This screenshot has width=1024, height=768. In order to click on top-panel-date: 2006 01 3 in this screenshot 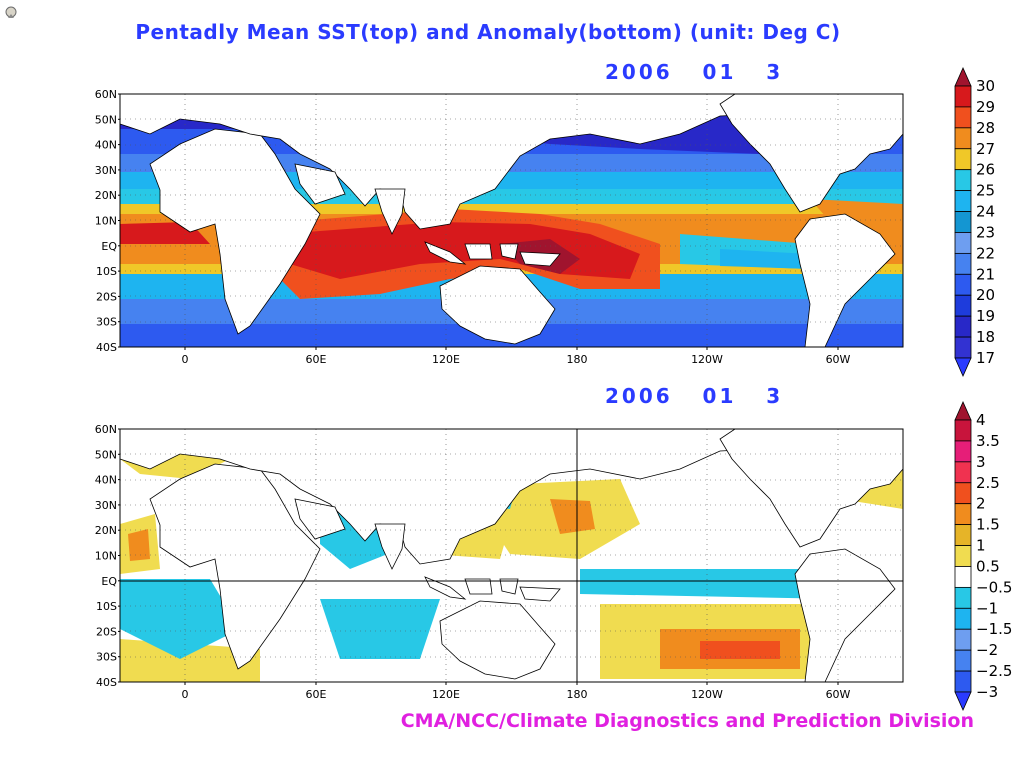, I will do `click(694, 72)`.